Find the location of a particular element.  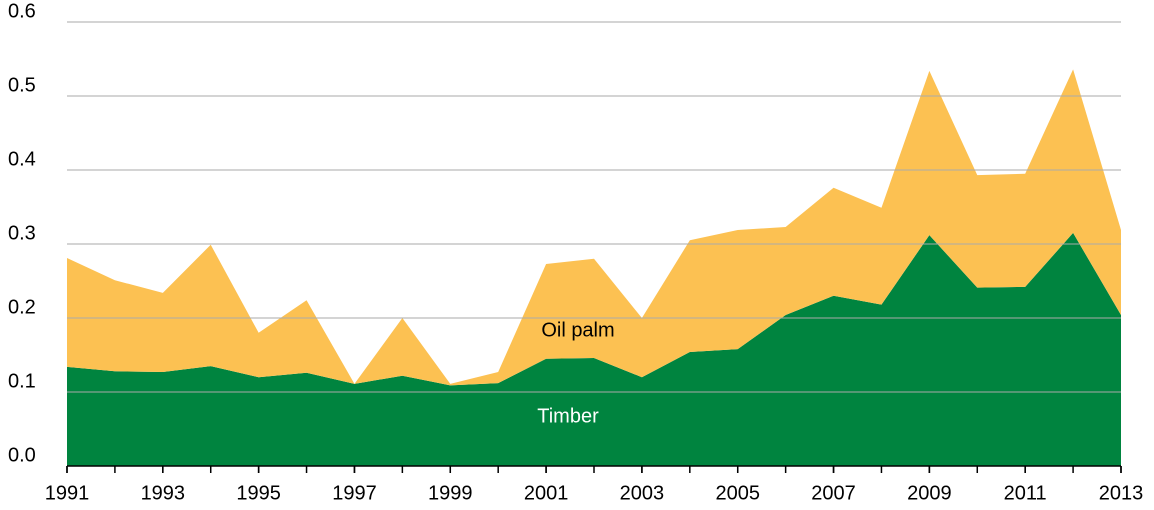

x-tick-label: 2003 is located at coordinates (642, 493).